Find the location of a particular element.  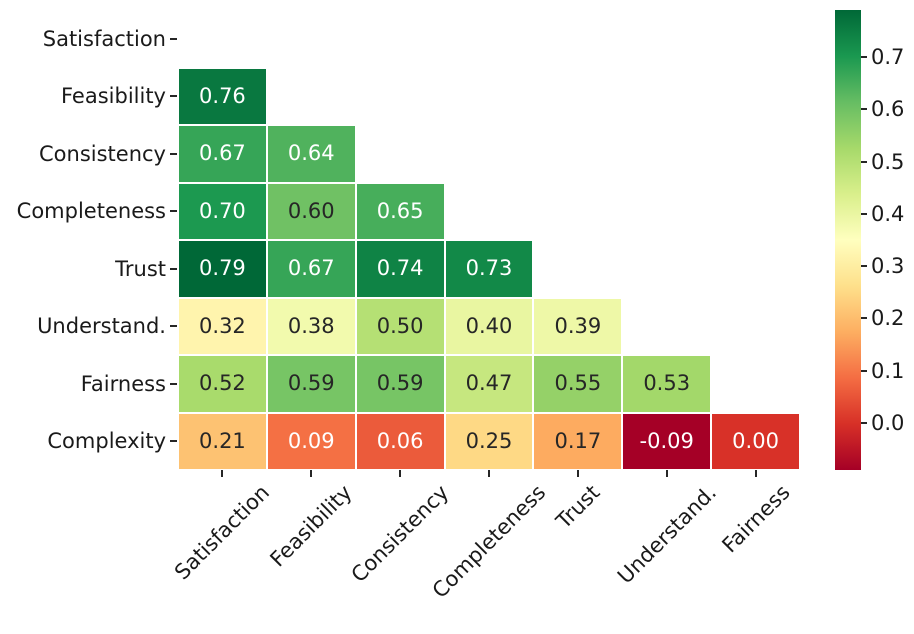

y-axis-tick-label: Trust is located at coordinates (140, 268).